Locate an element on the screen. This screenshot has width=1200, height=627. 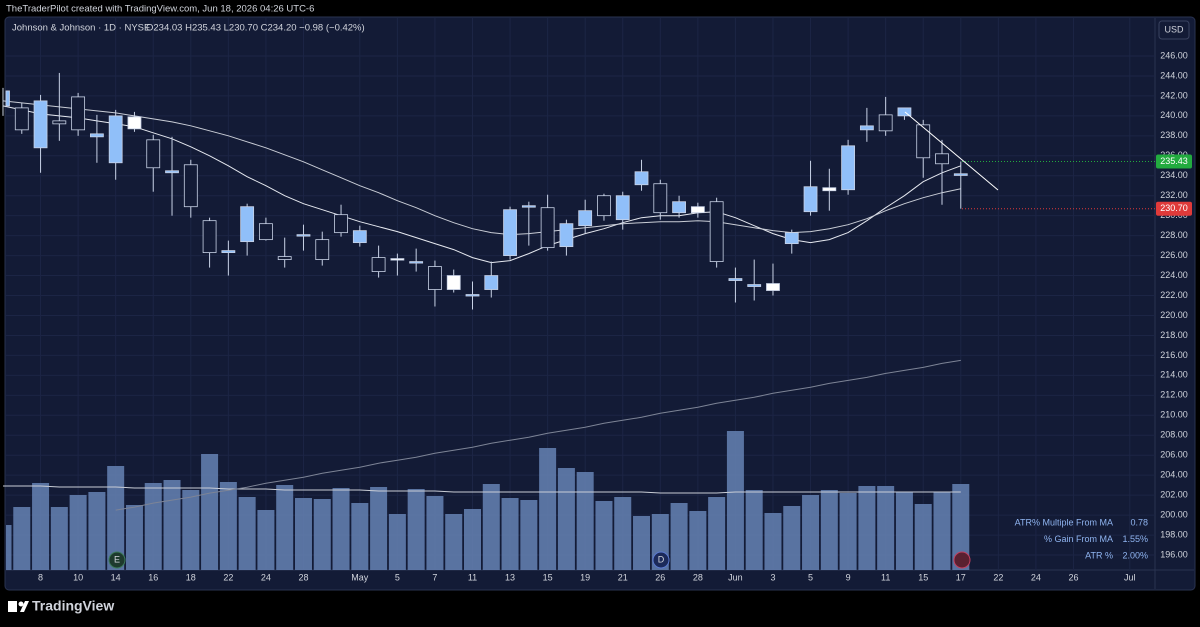
earnings-label: E is located at coordinates (117, 559).